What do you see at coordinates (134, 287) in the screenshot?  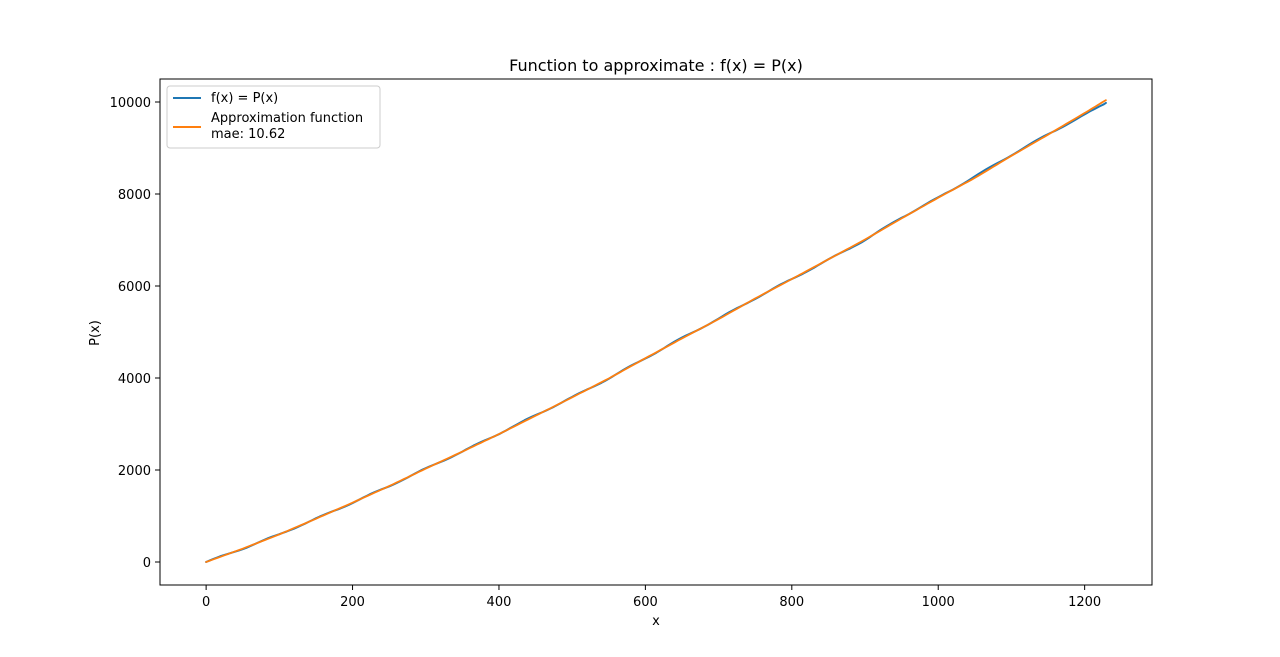 I see `y-tick-label: 6000` at bounding box center [134, 287].